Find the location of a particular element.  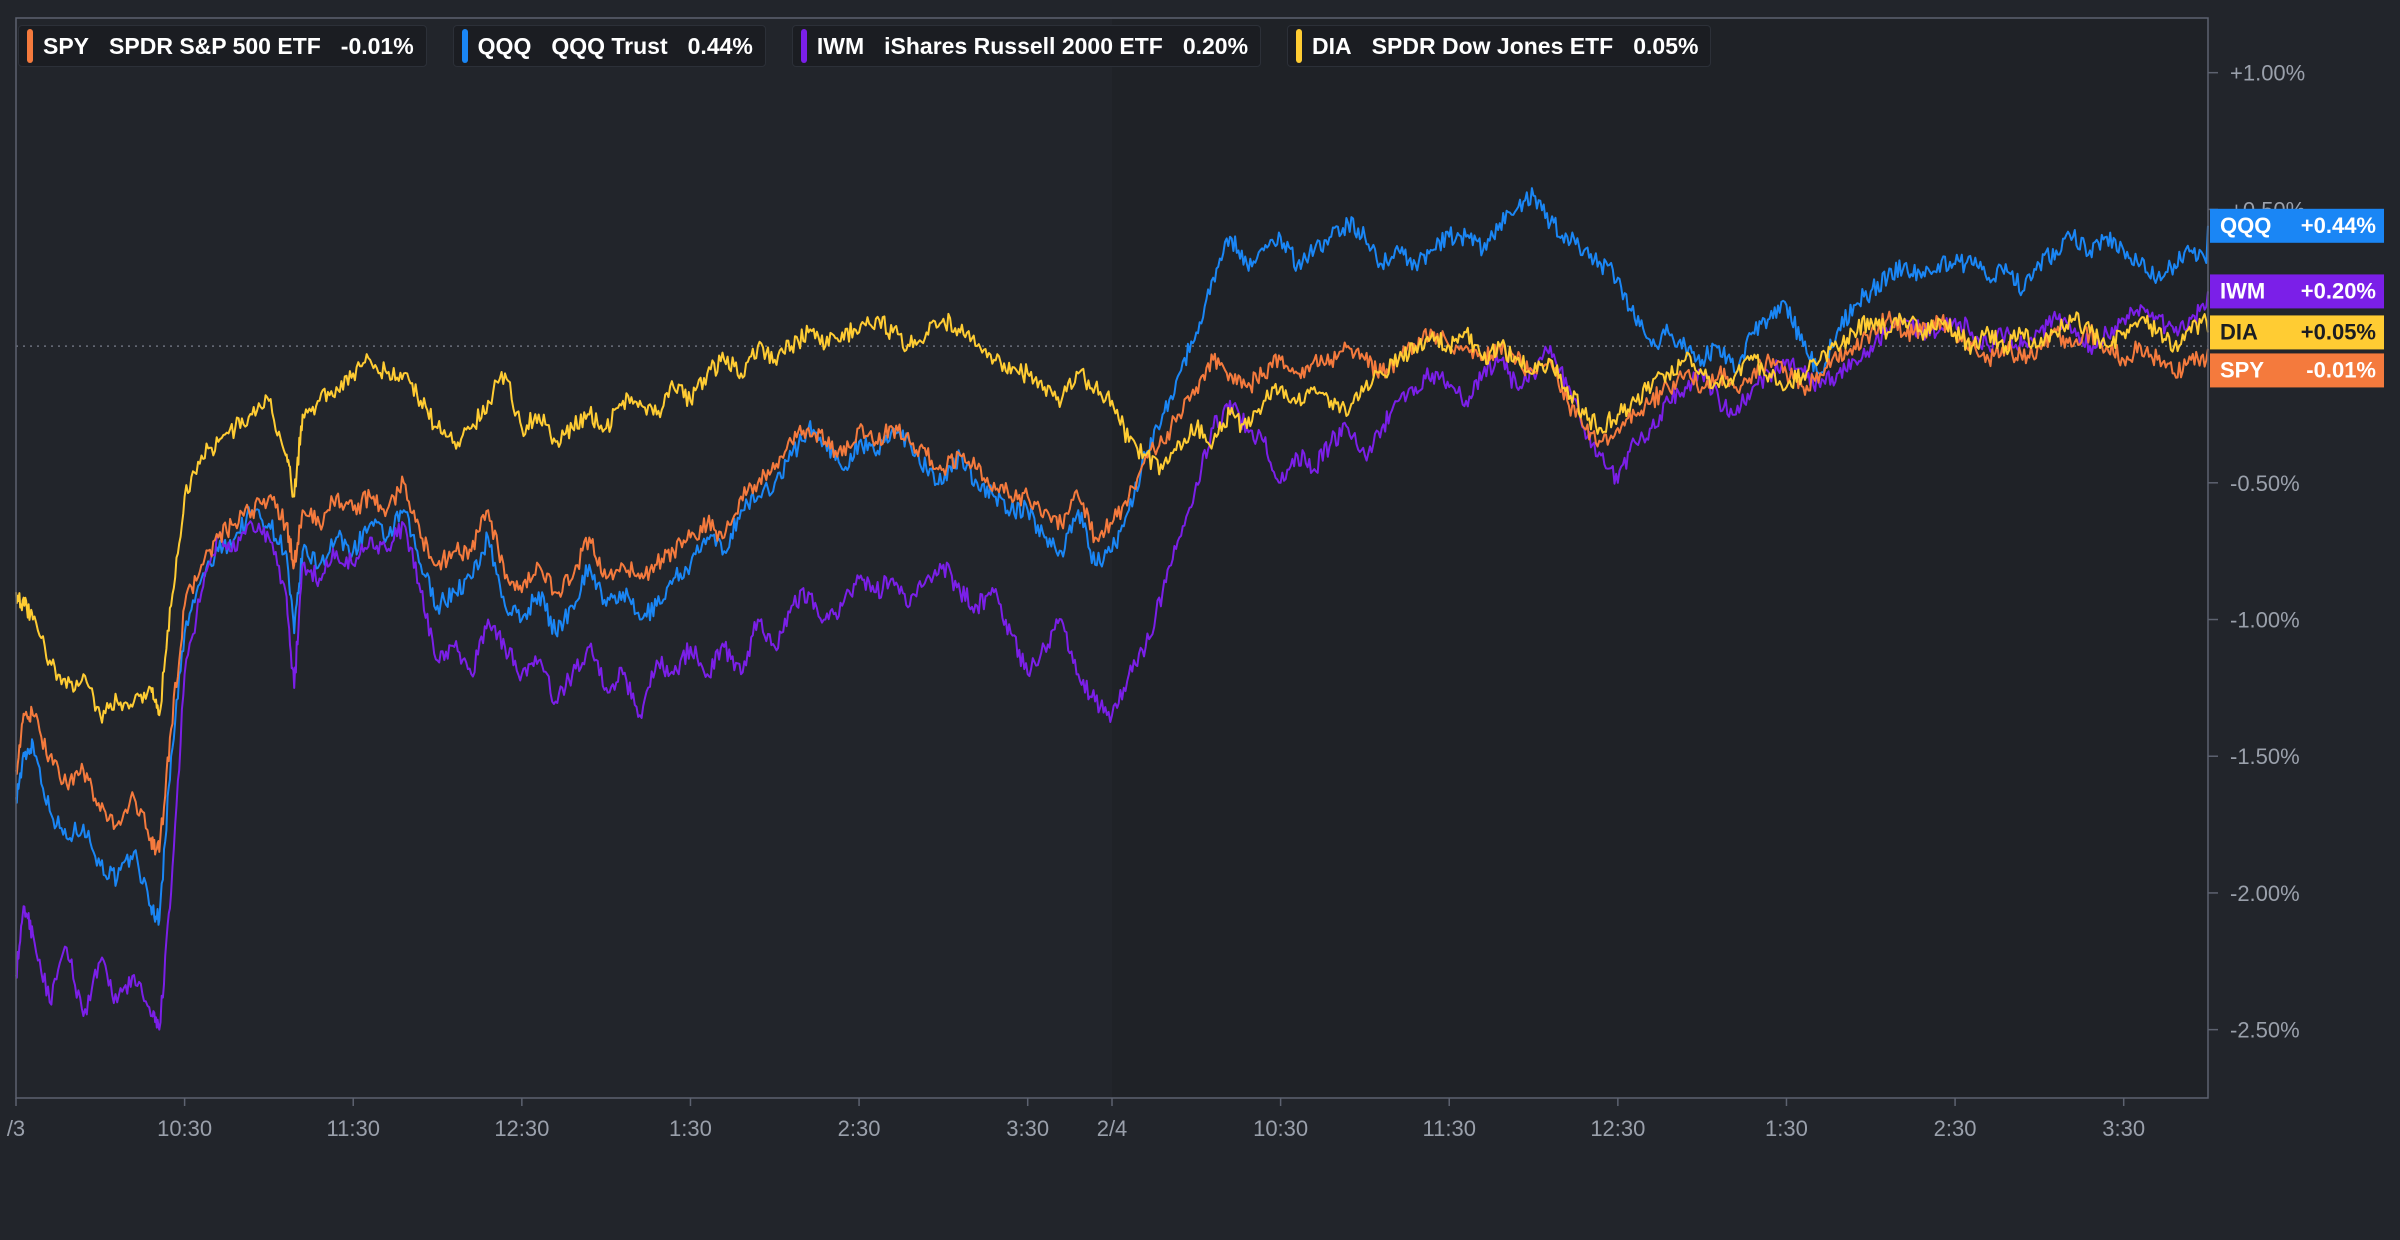

end-tag-value: -0.01% is located at coordinates (2341, 369).